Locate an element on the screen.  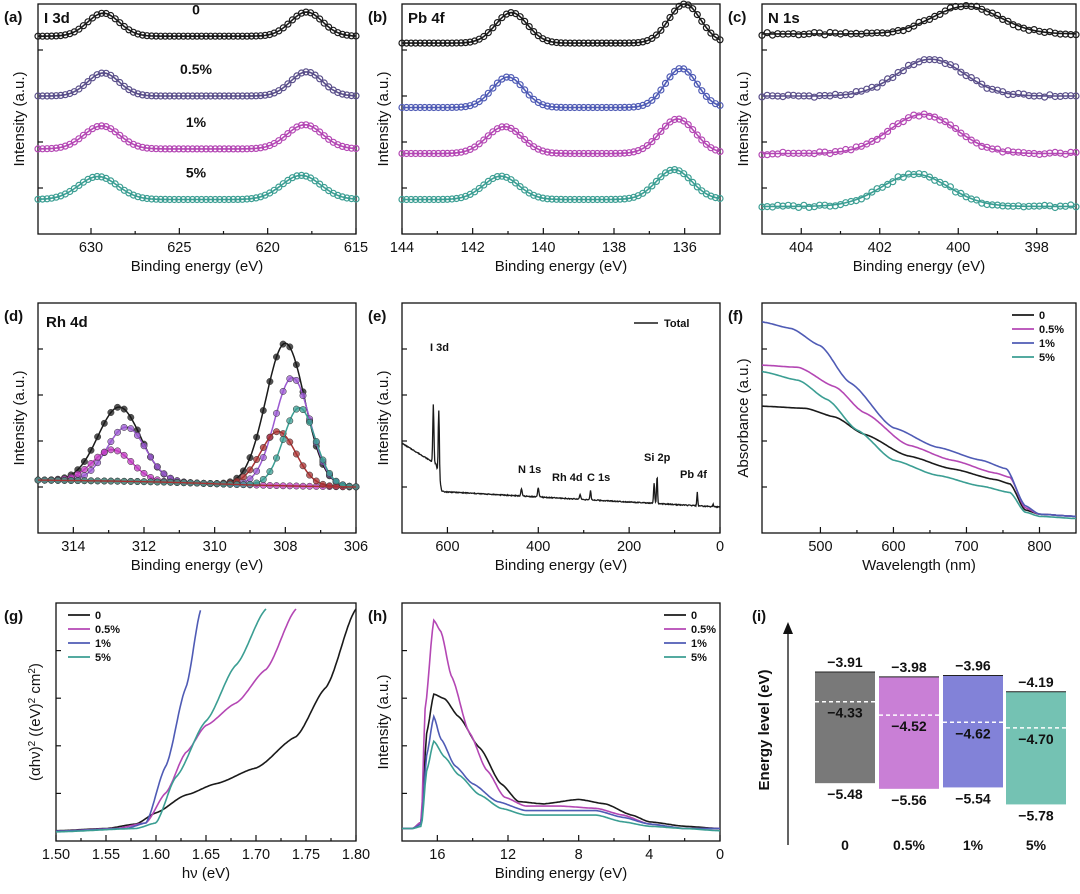
panel-letter: (e) is located at coordinates (377, 316).